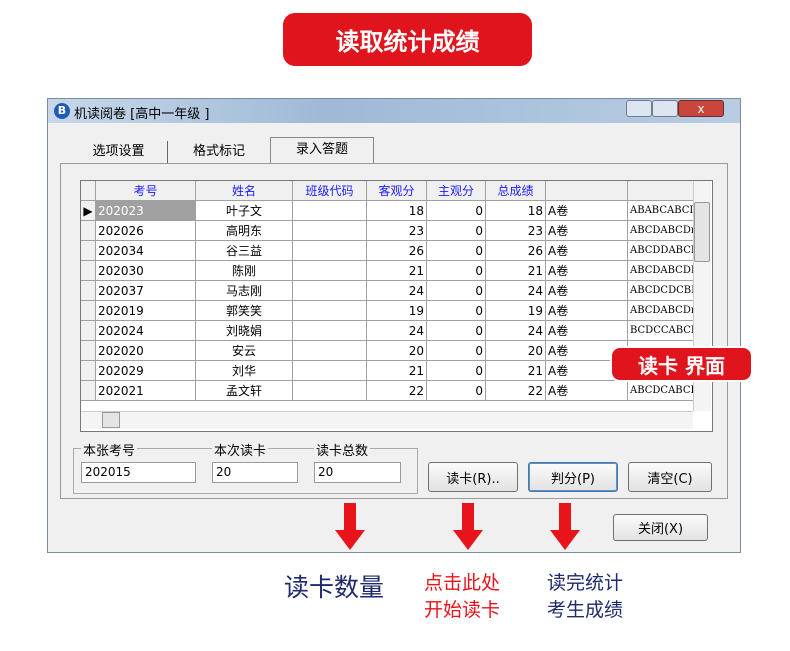 Image resolution: width=790 pixels, height=651 pixels. Describe the element at coordinates (146, 311) in the screenshot. I see `cell: 202019` at that location.